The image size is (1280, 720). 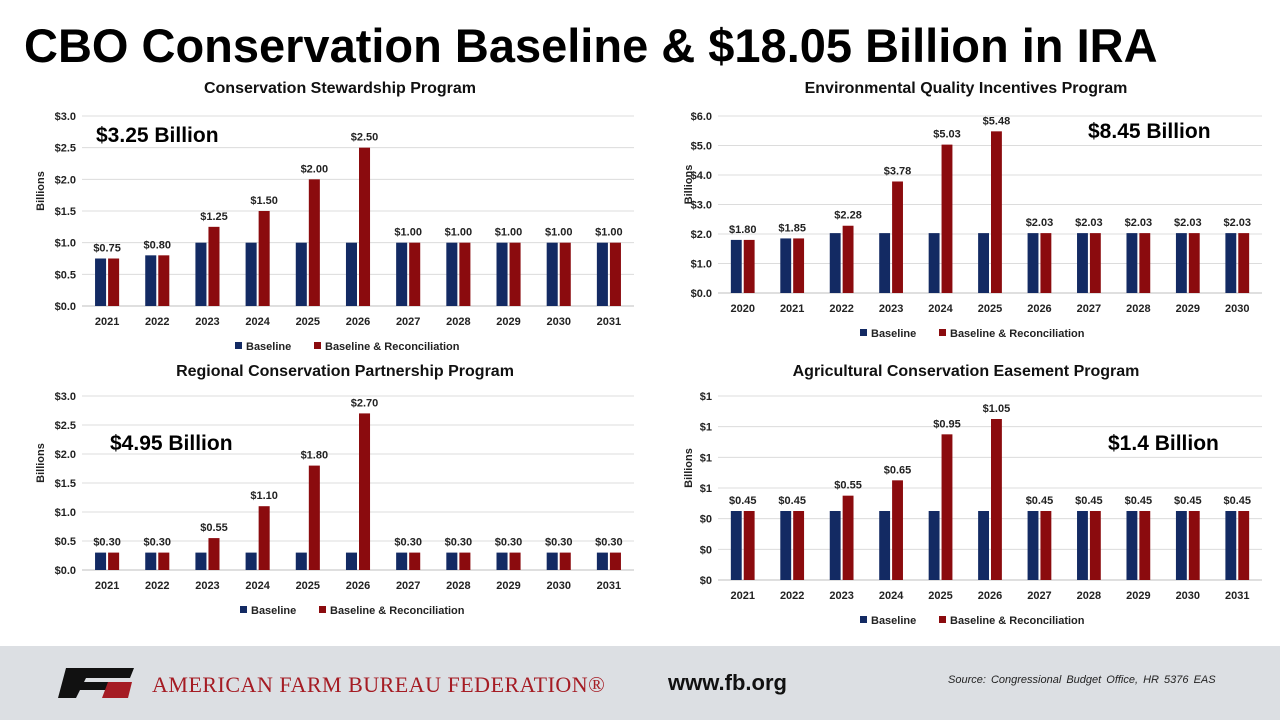 I want to click on x-tick-label: 2023, so click(x=841, y=596).